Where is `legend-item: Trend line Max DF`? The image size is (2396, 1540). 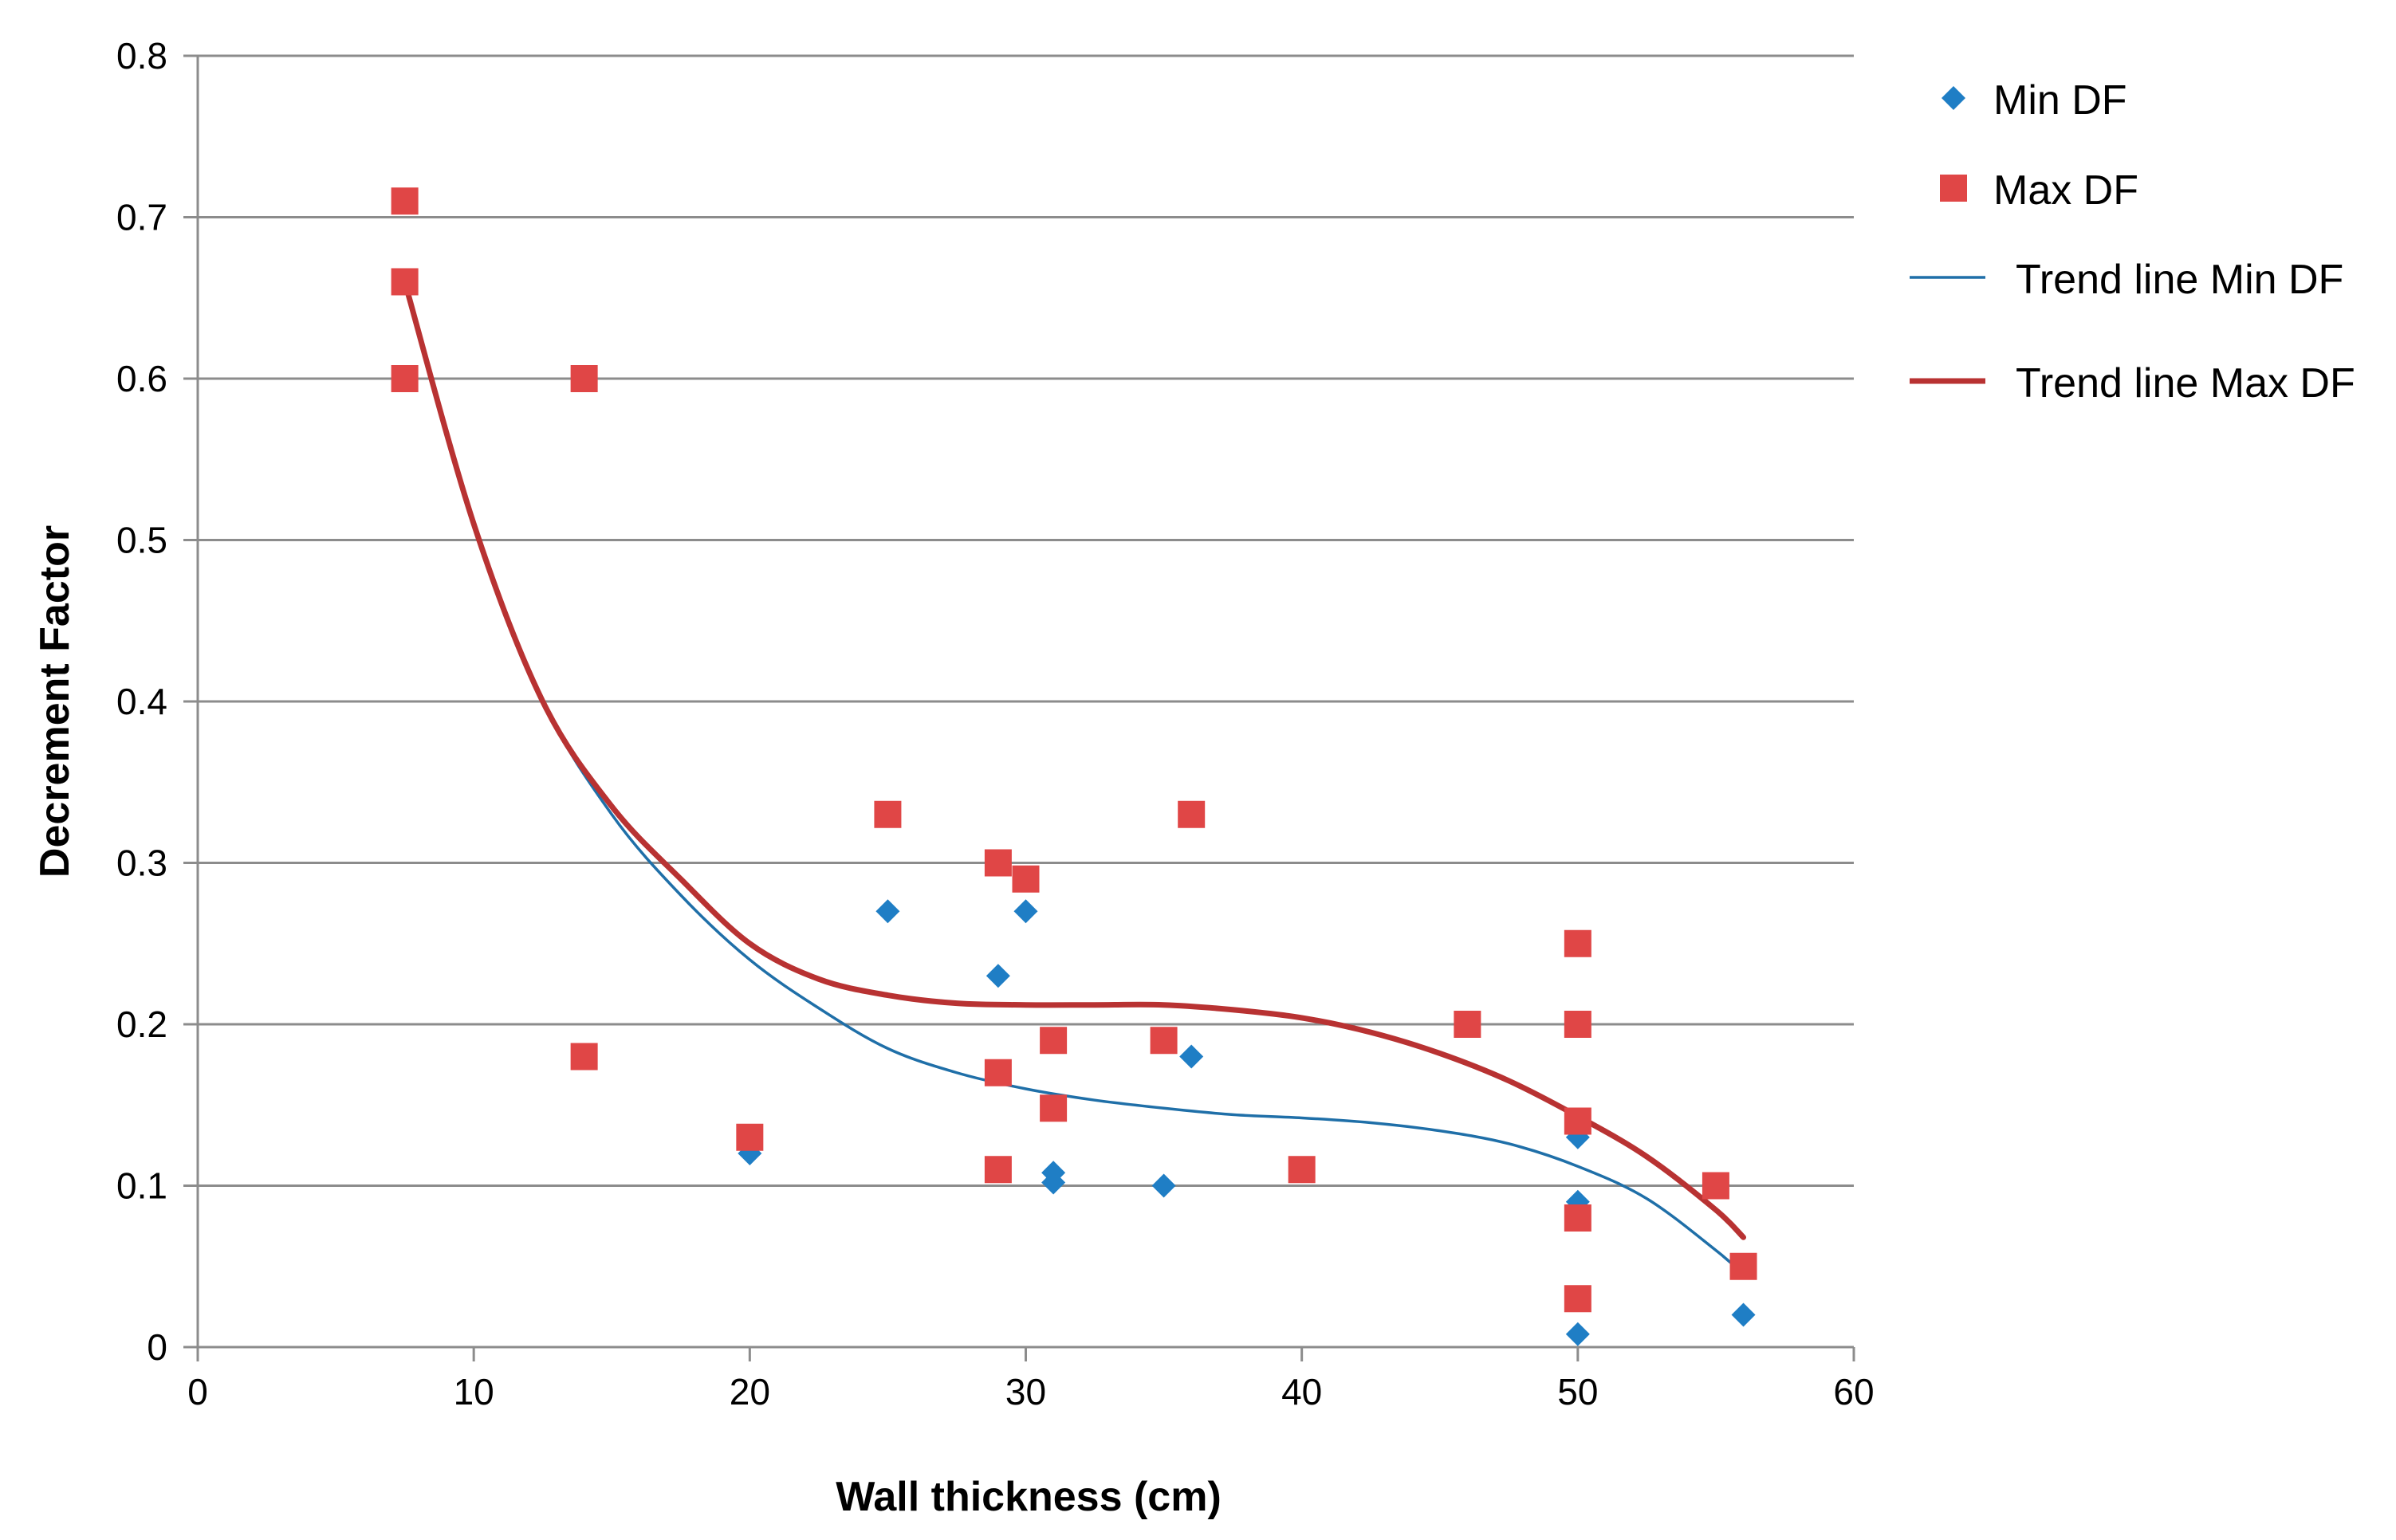 legend-item: Trend line Max DF is located at coordinates (2132, 383).